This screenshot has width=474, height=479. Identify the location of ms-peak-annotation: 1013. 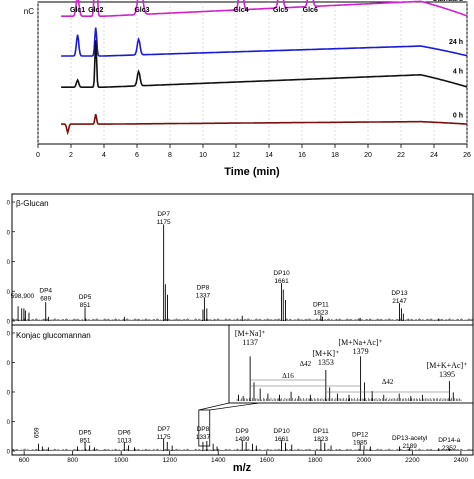
(124, 441).